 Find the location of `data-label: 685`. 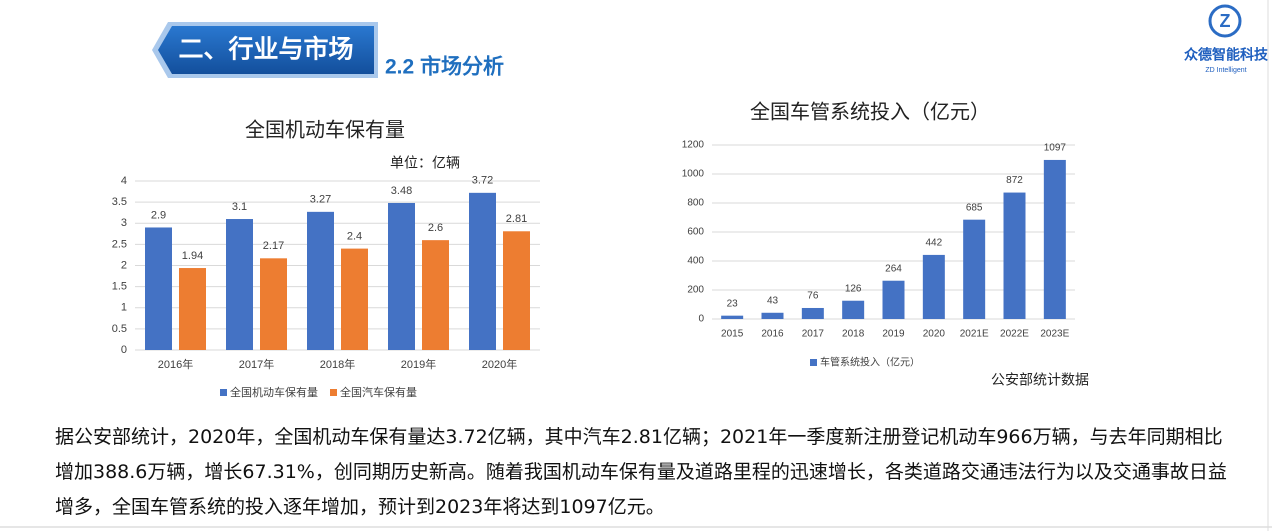

data-label: 685 is located at coordinates (974, 207).